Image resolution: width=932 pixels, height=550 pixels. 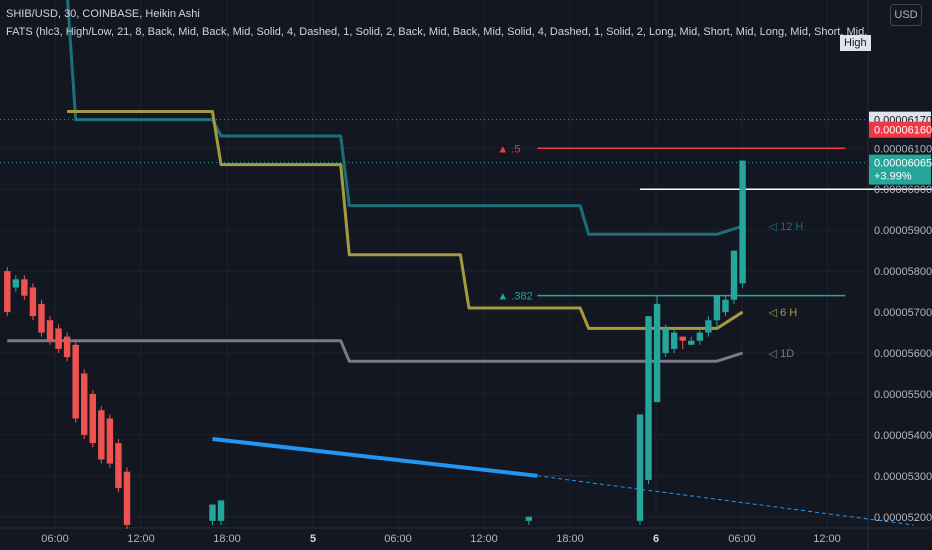 I want to click on red-price-tag, so click(x=900, y=129).